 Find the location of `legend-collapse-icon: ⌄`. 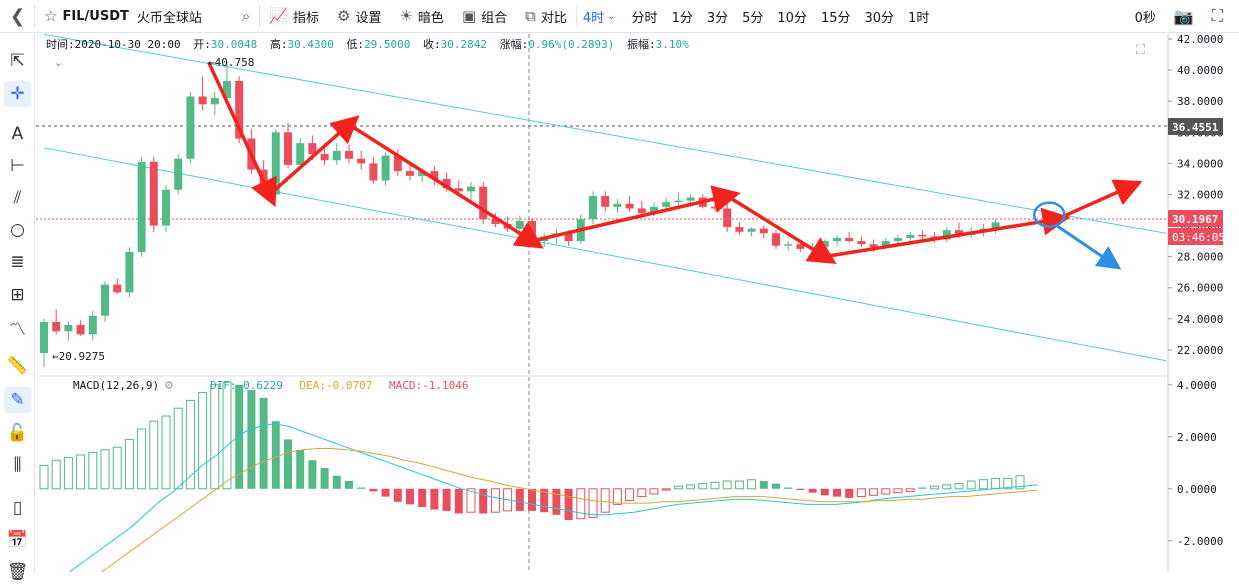

legend-collapse-icon: ⌄ is located at coordinates (58, 62).